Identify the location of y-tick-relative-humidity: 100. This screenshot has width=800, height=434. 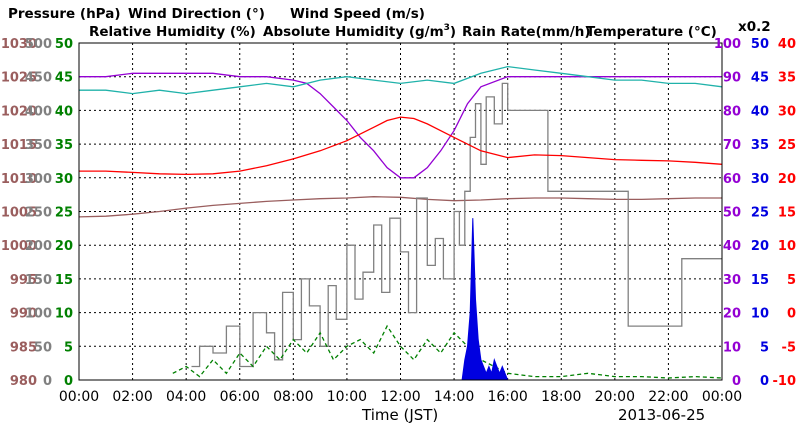
(727, 44).